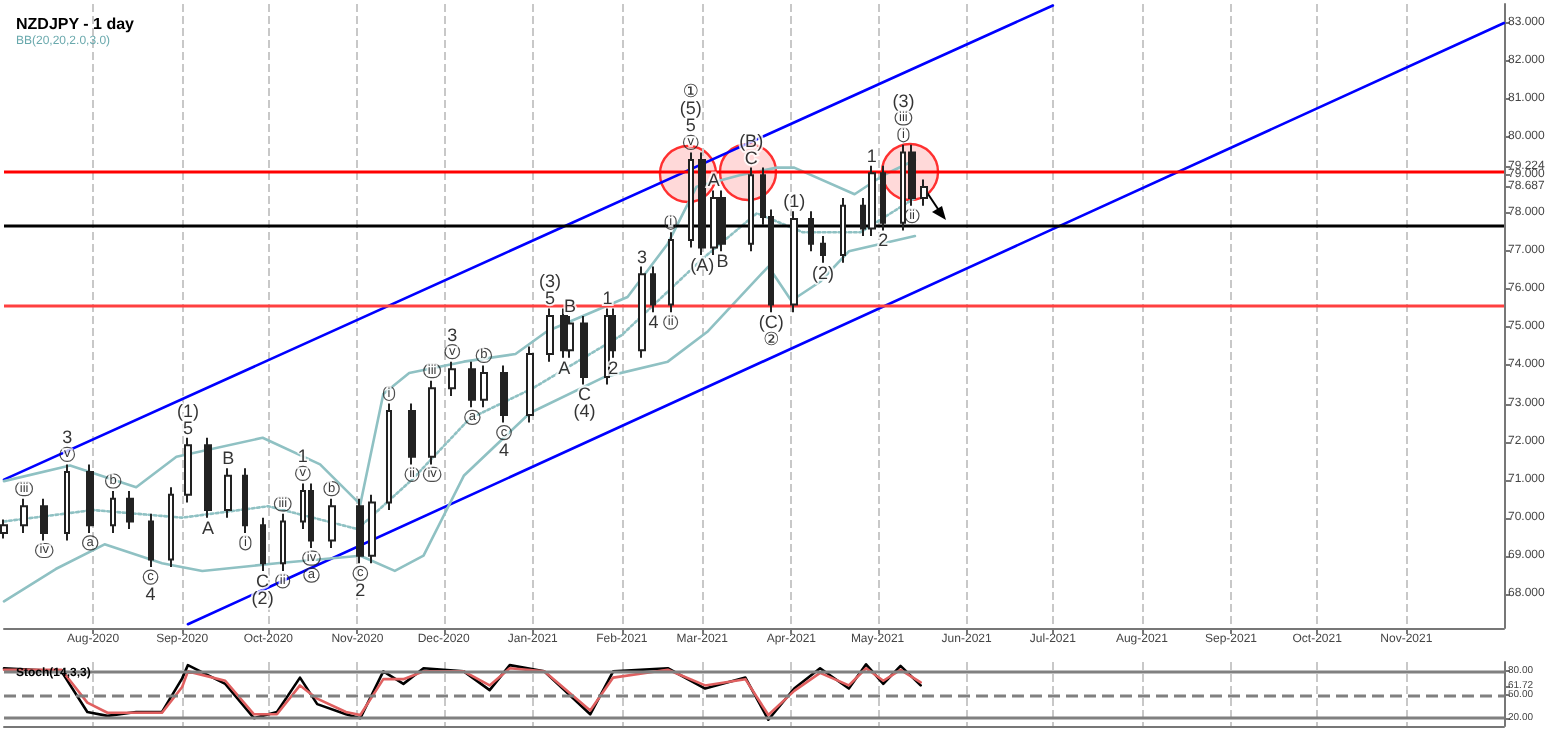 Image resolution: width=1564 pixels, height=732 pixels. What do you see at coordinates (690, 108) in the screenshot?
I see `annotation: (5)` at bounding box center [690, 108].